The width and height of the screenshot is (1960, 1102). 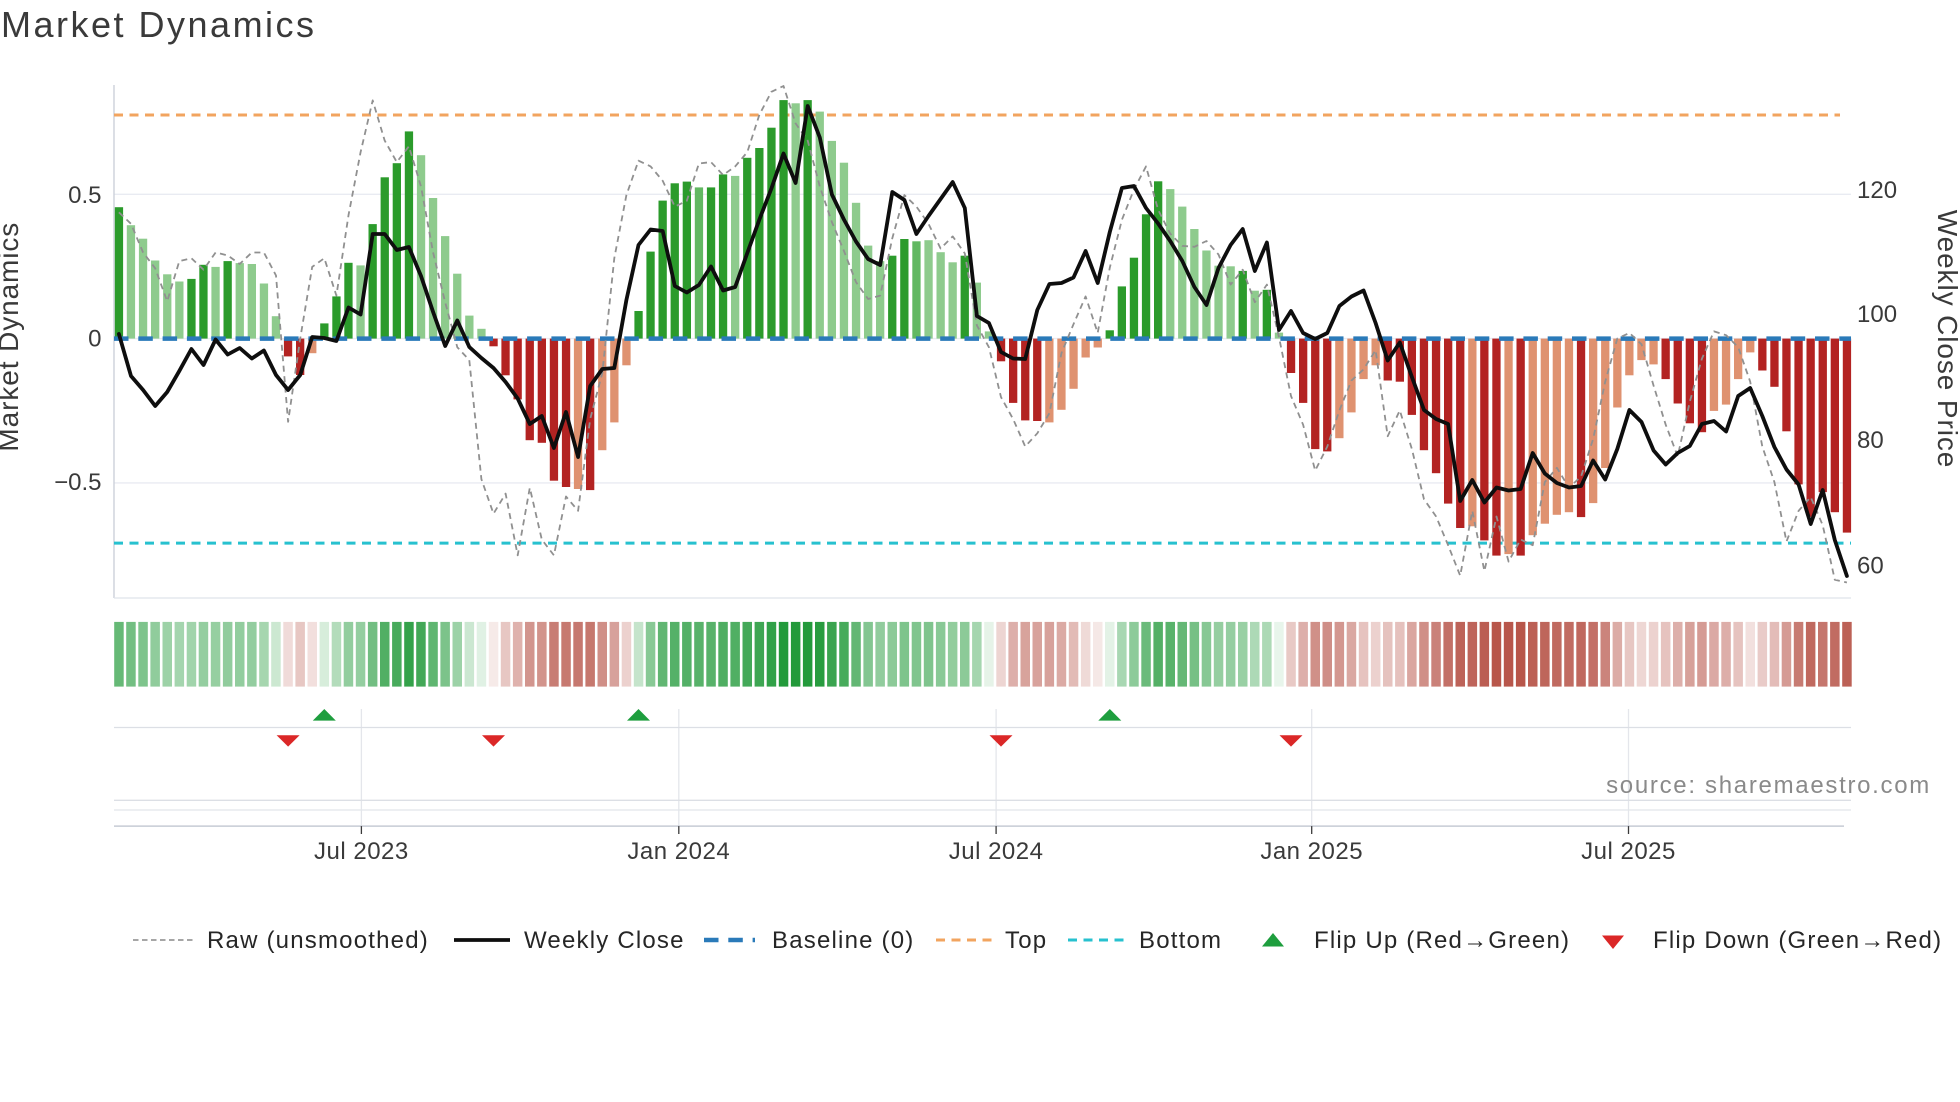 I want to click on svg-text: Top, so click(x=1026, y=940).